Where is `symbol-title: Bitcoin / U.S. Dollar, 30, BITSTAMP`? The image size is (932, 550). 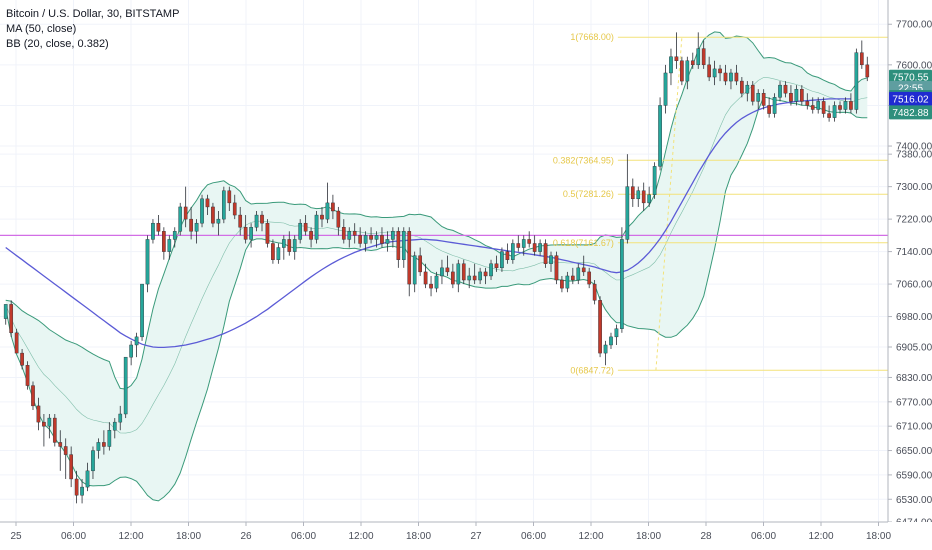
symbol-title: Bitcoin / U.S. Dollar, 30, BITSTAMP is located at coordinates (93, 14).